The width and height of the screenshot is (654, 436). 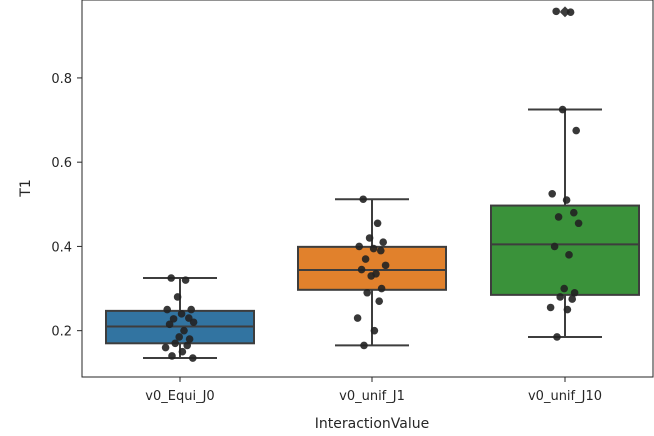 I want to click on y-axis-label: T1, so click(x=26, y=188).